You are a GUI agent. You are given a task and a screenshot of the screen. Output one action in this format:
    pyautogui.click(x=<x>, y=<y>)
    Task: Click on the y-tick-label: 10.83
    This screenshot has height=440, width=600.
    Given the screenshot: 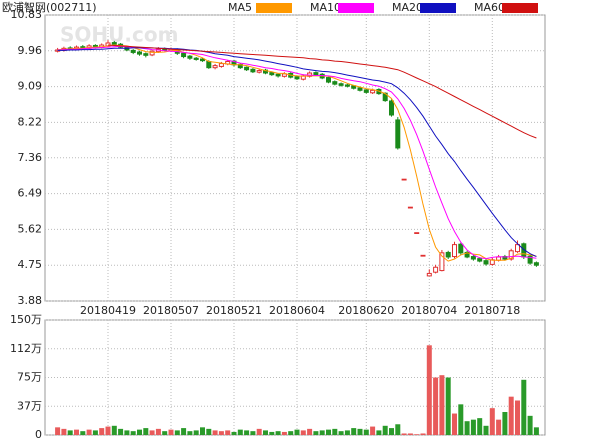 What is the action you would take?
    pyautogui.click(x=27, y=14)
    